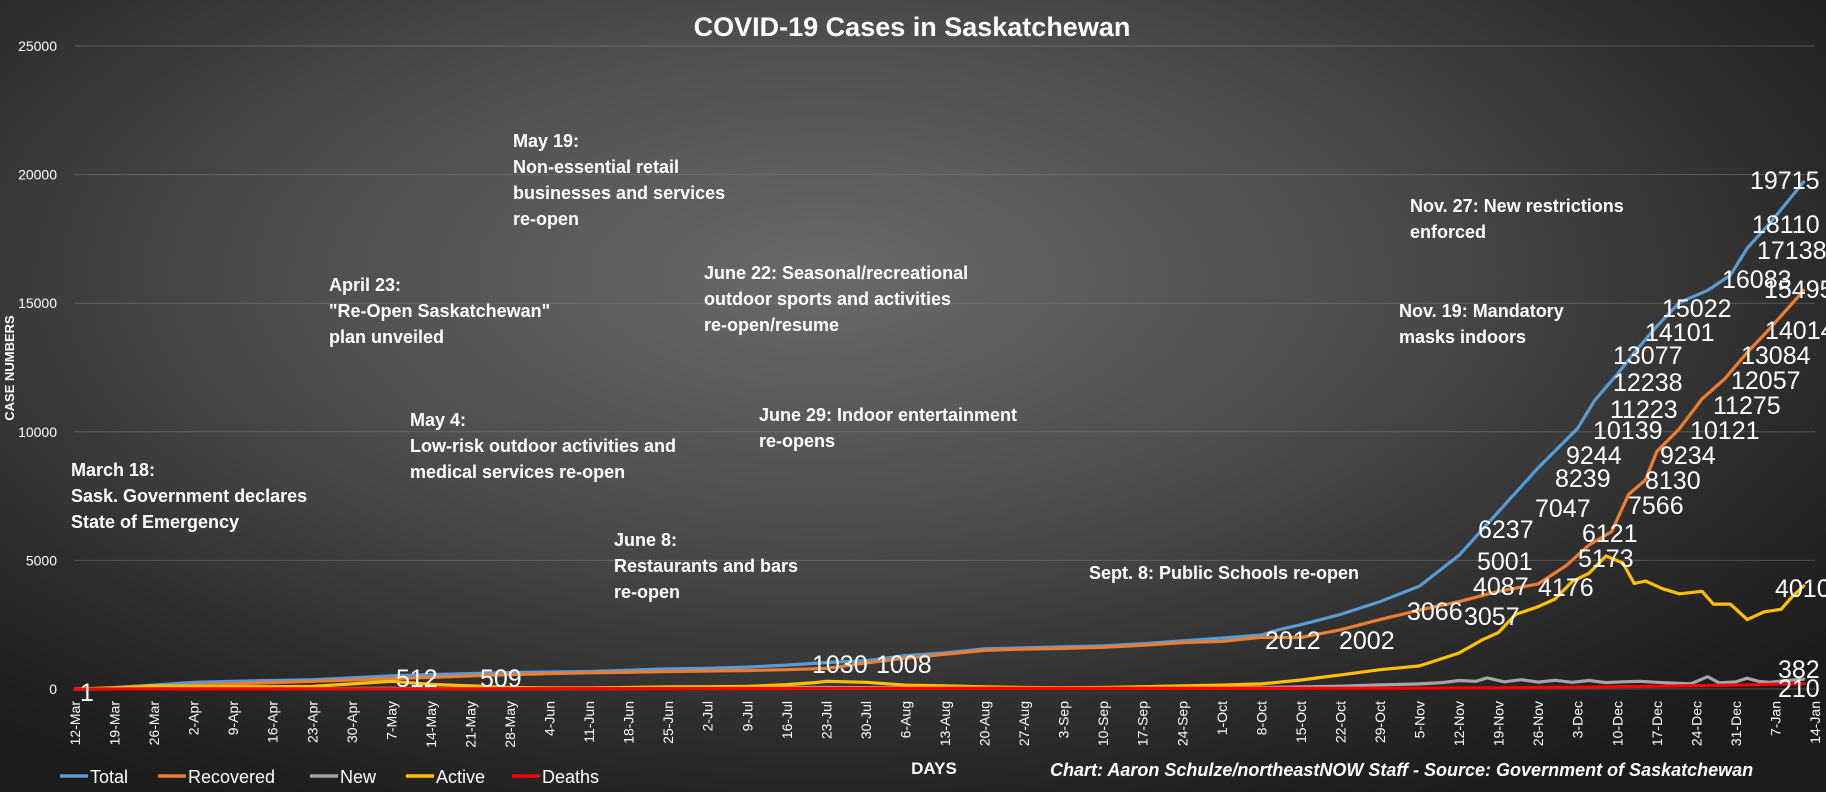 The width and height of the screenshot is (1826, 792). I want to click on data-label: 3057, so click(1492, 617).